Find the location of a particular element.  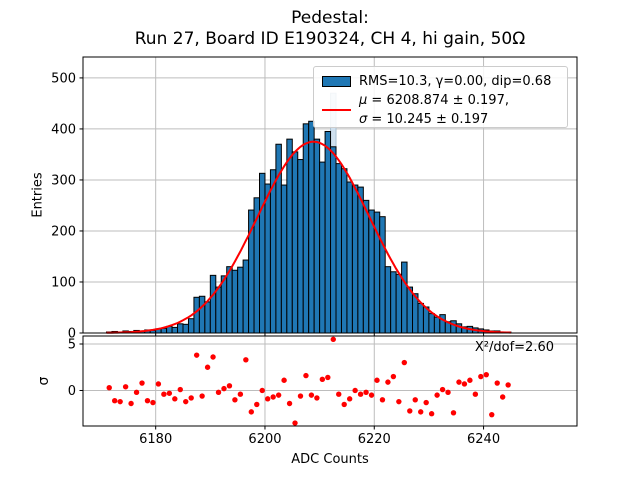

legend-fit-label: μ = 6208.874 ± 0.197, σ = 10.245 ± 0.197 is located at coordinates (434, 110).